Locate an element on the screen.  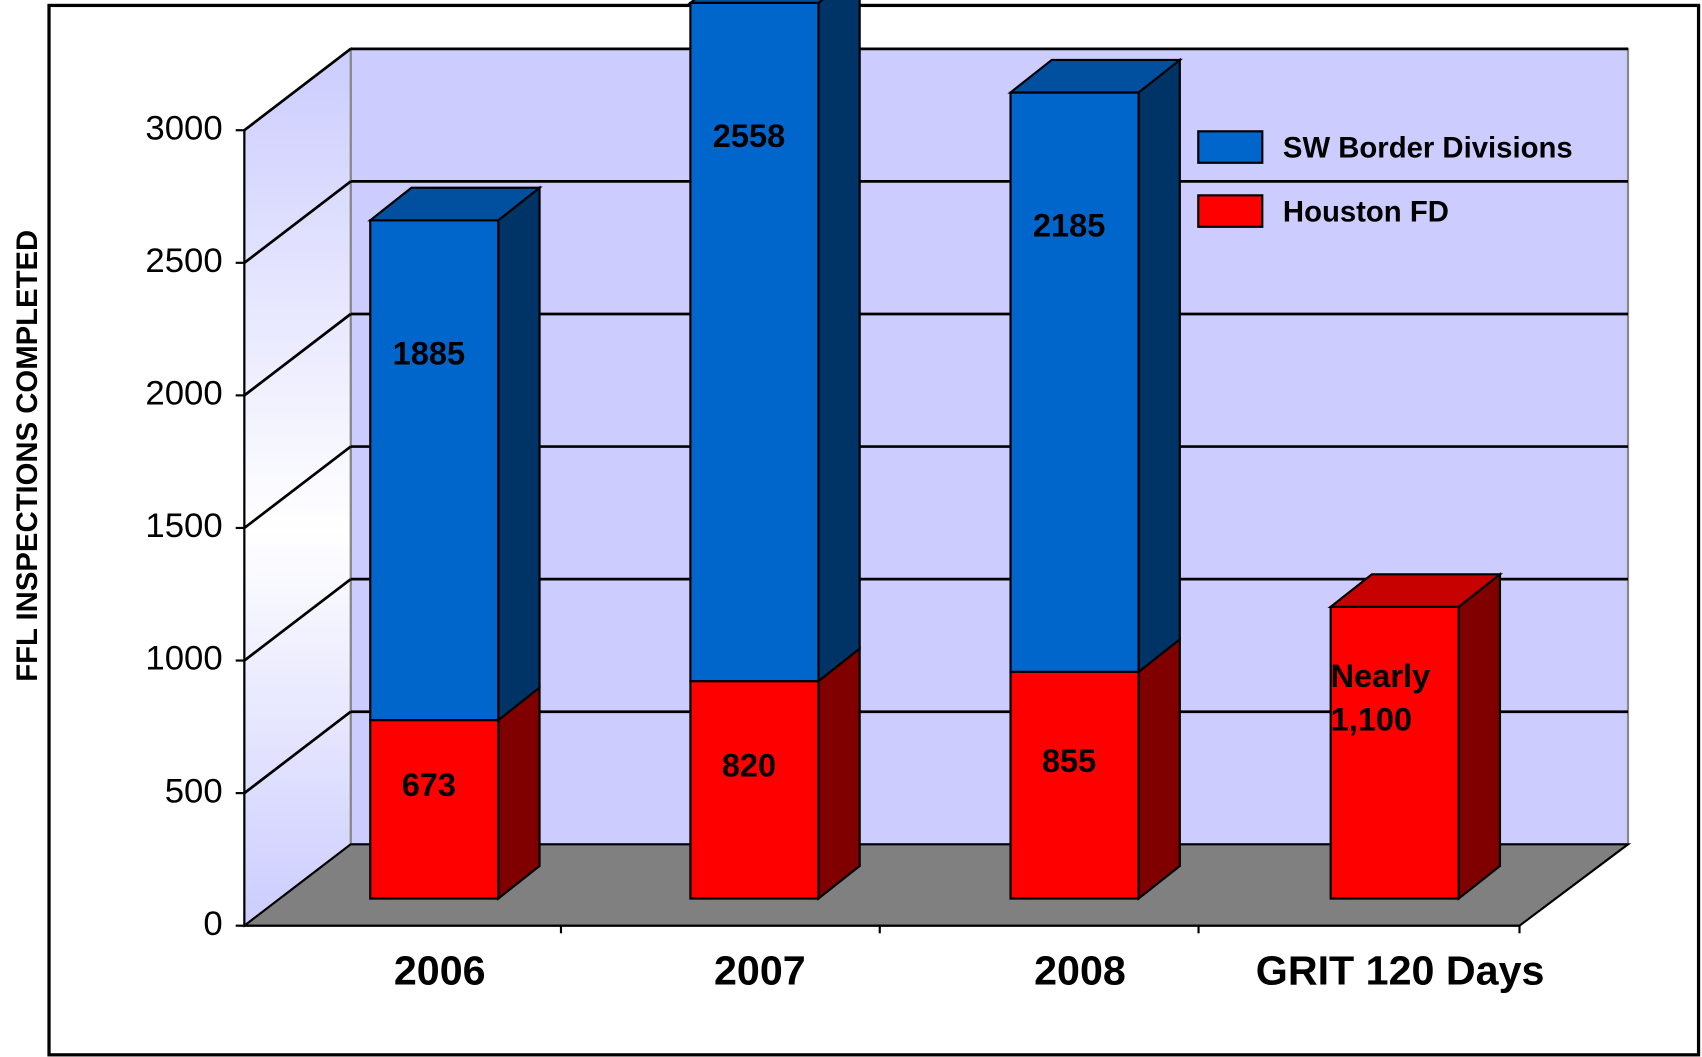
y-tick-label: 3000 is located at coordinates (183, 128).